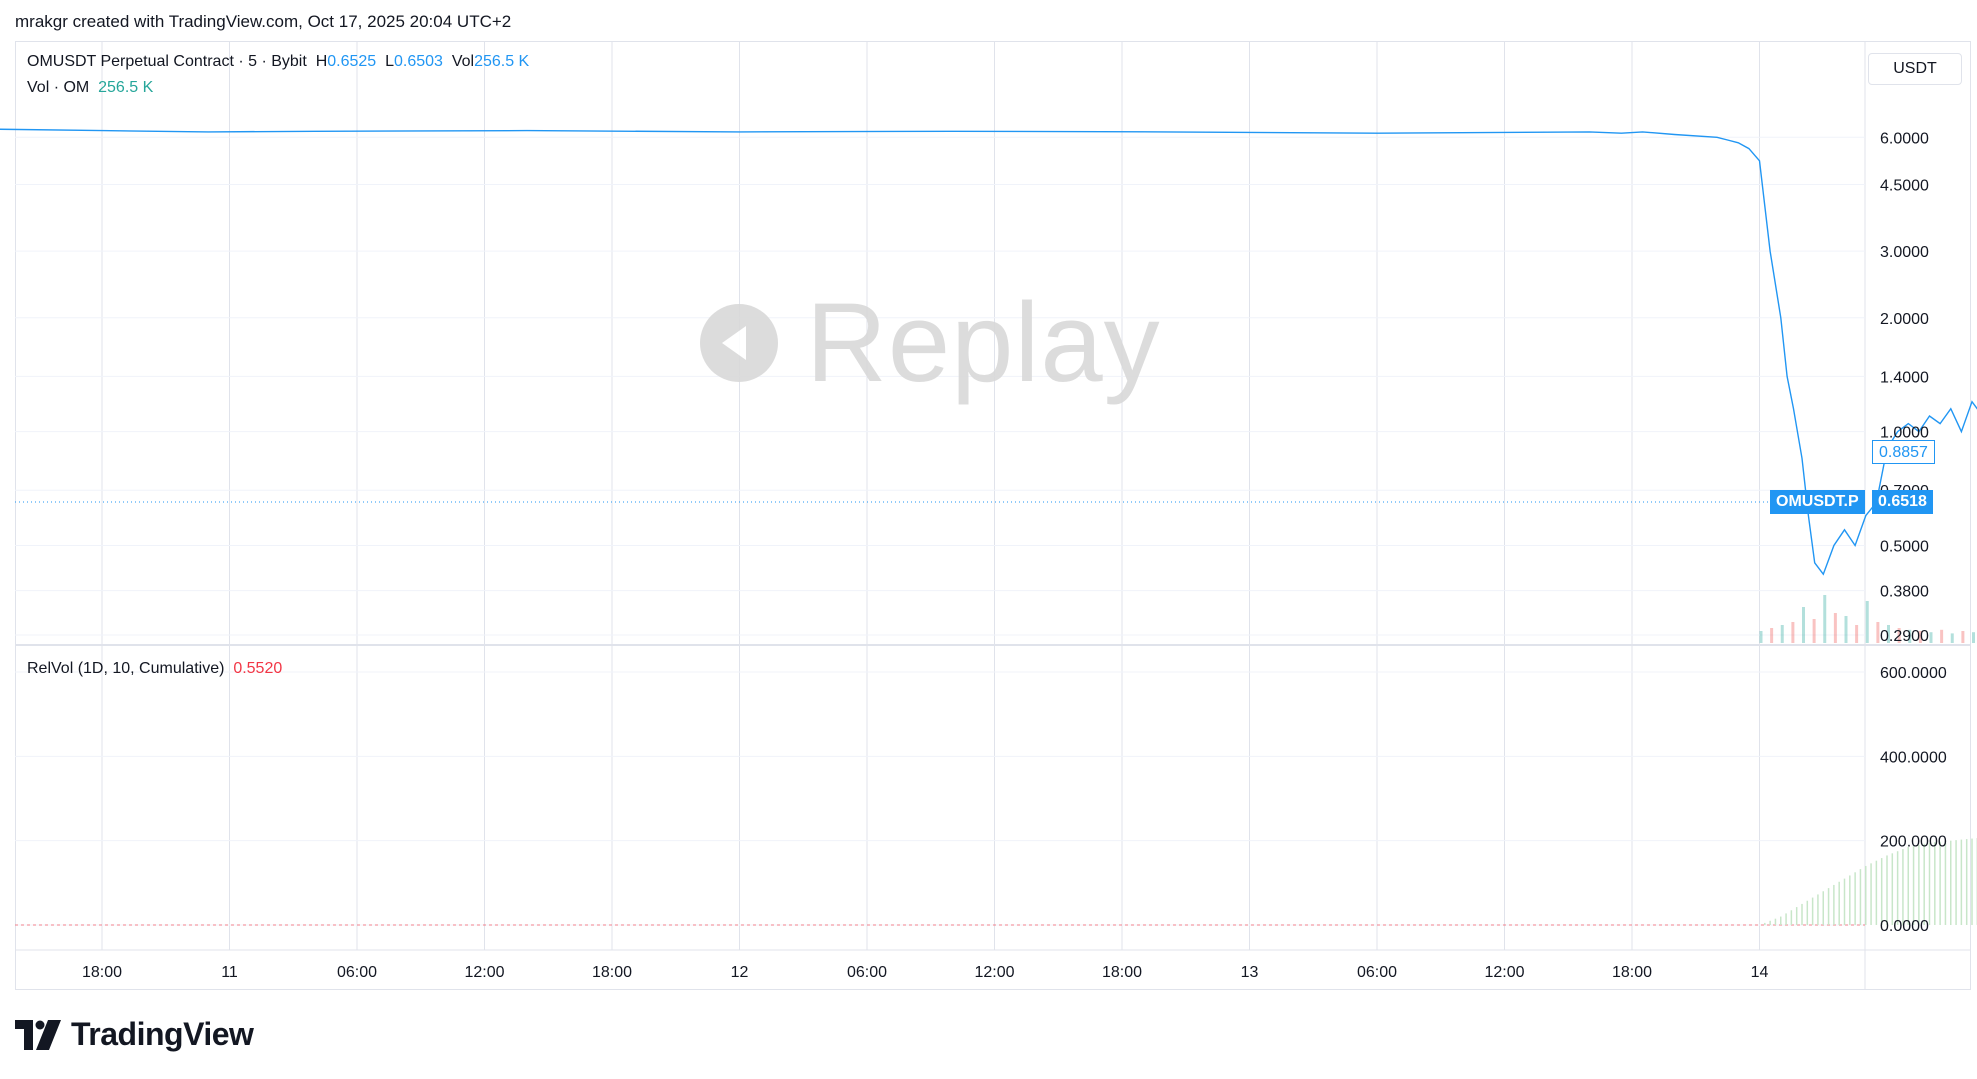 Image resolution: width=1977 pixels, height=1079 pixels. Describe the element at coordinates (502, 61) in the screenshot. I see `vol-value: 256.5 K` at that location.